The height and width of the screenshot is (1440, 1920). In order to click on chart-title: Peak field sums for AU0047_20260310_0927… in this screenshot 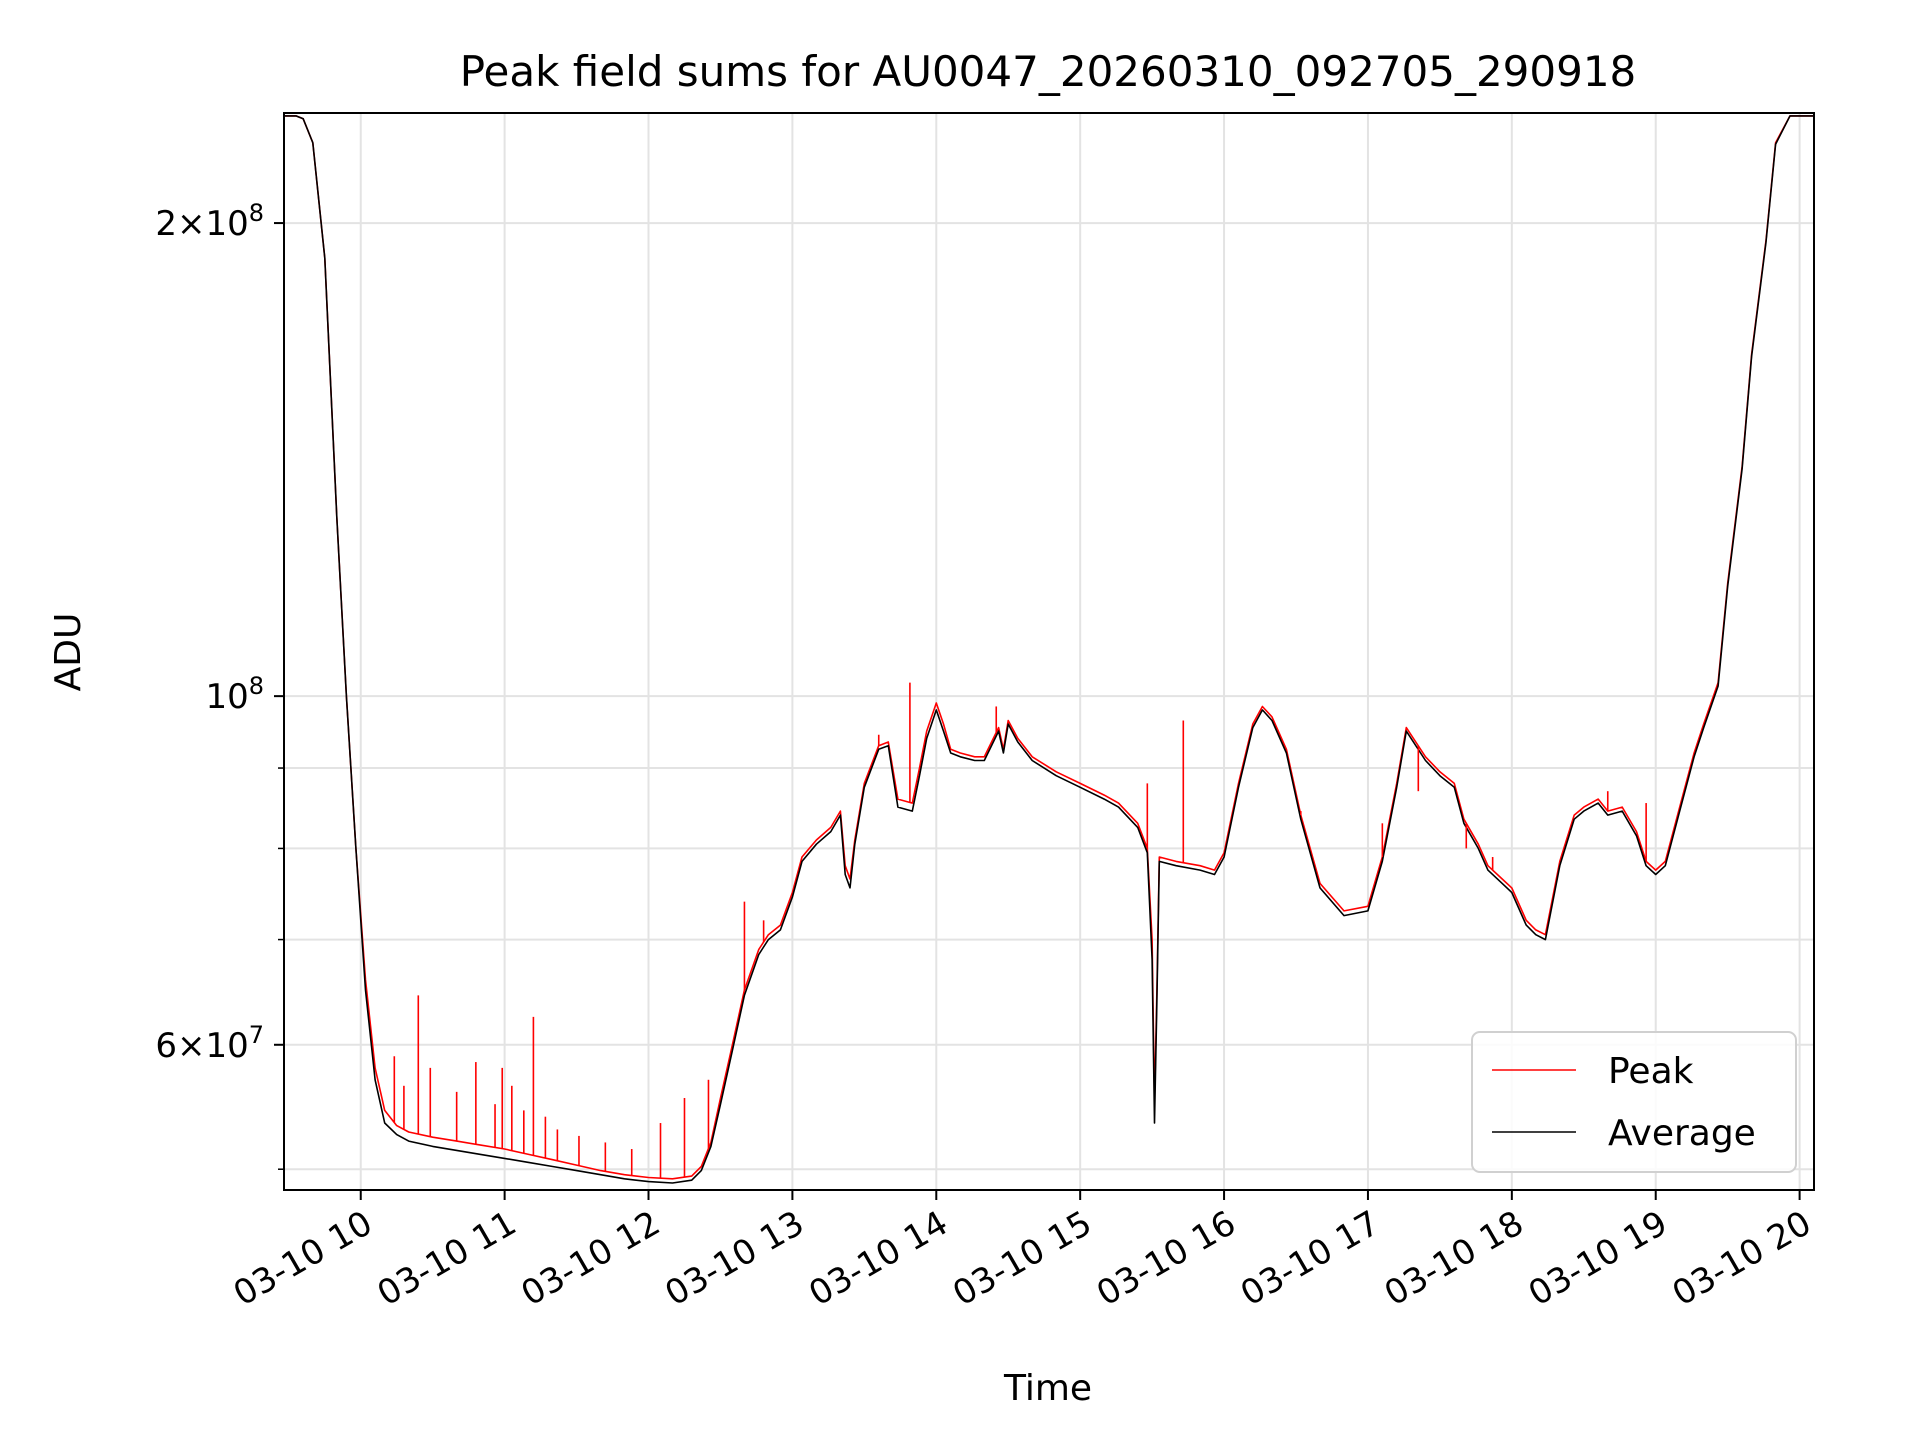, I will do `click(1048, 71)`.